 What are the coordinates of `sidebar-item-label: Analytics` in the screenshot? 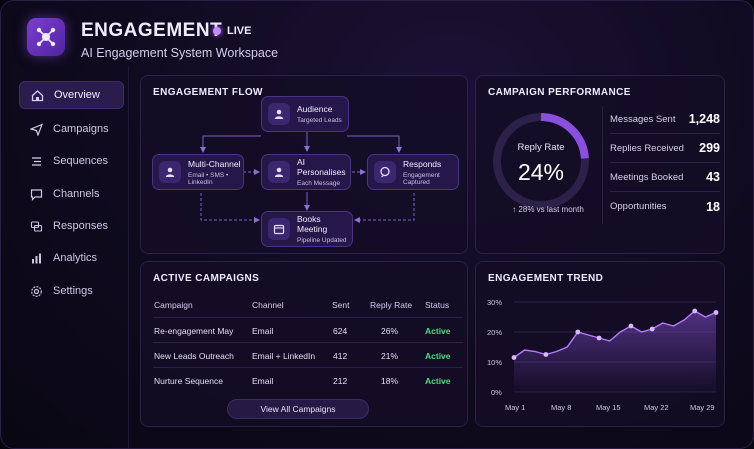 It's located at (75, 258).